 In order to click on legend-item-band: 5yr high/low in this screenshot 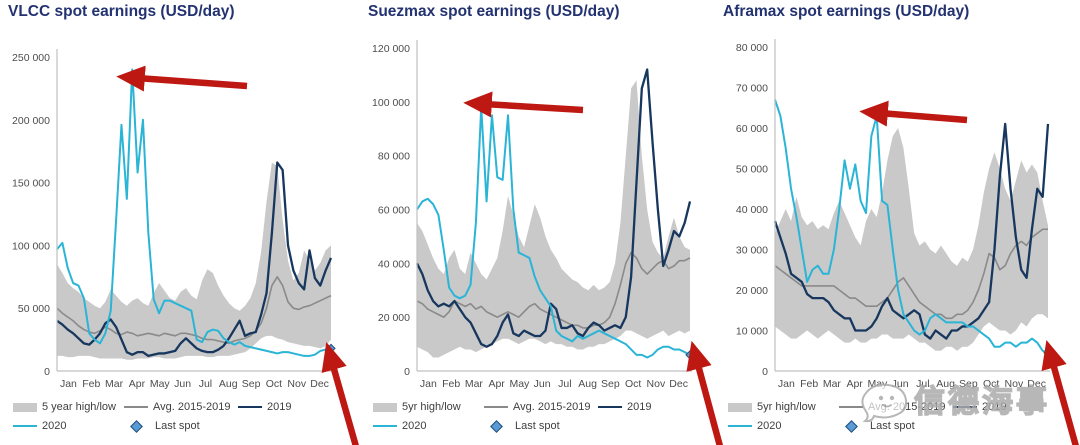, I will do `click(417, 407)`.